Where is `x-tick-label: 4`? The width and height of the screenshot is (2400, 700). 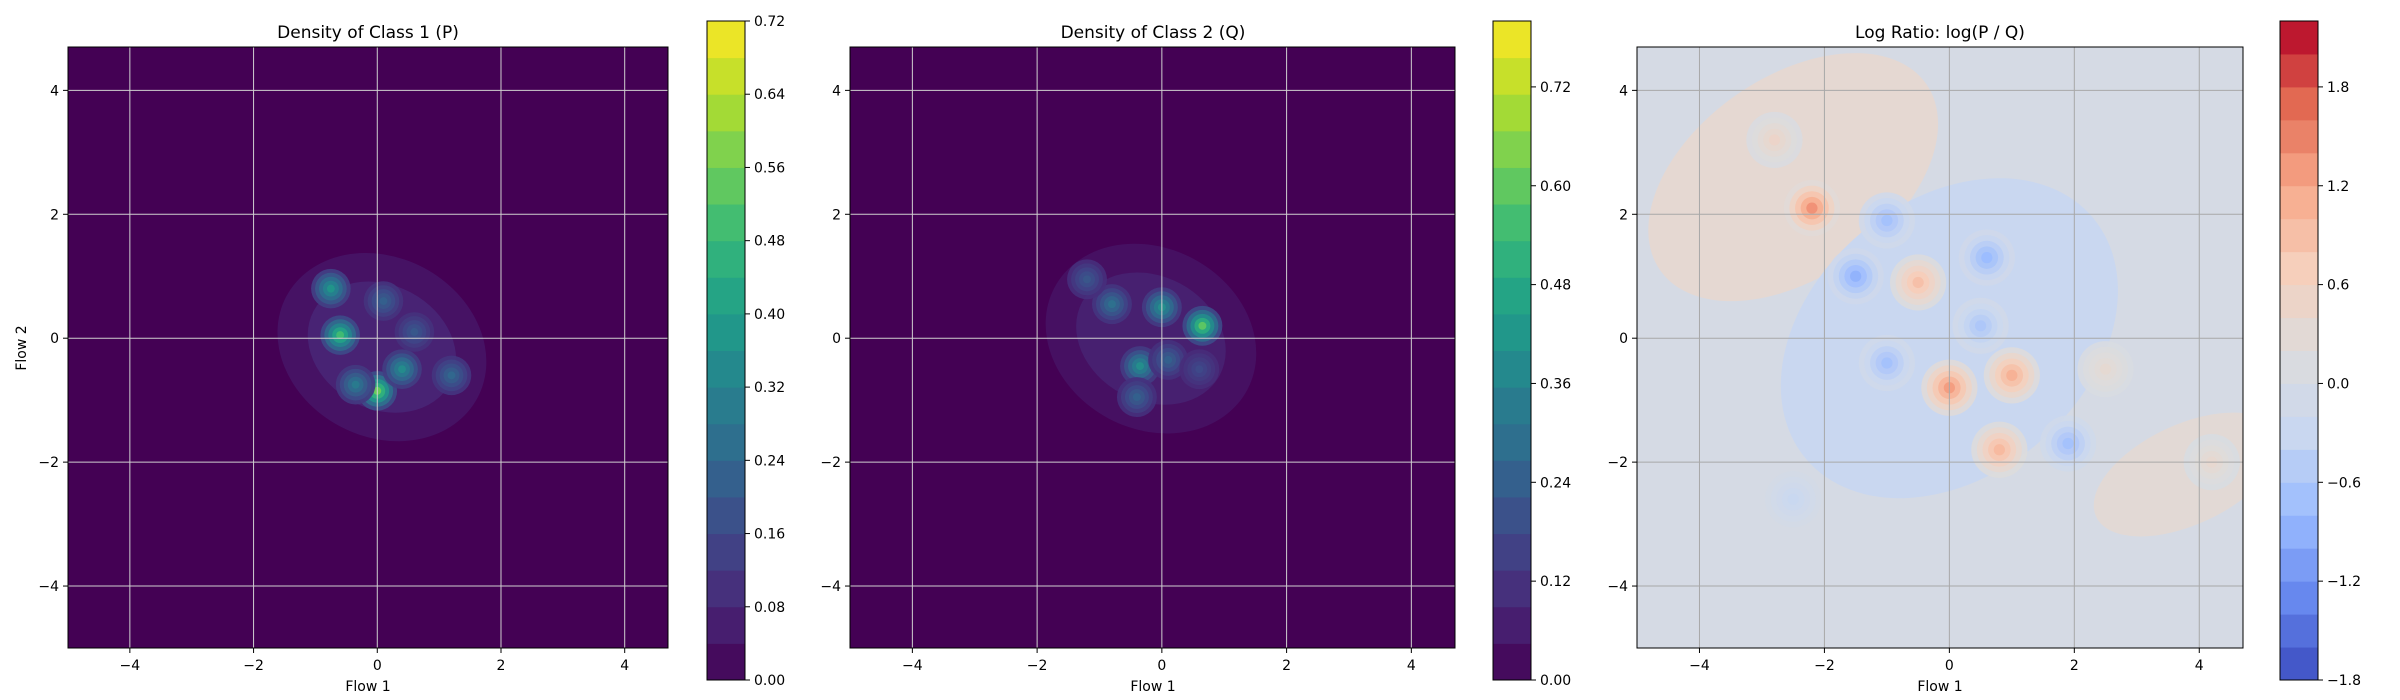 x-tick-label: 4 is located at coordinates (1411, 666).